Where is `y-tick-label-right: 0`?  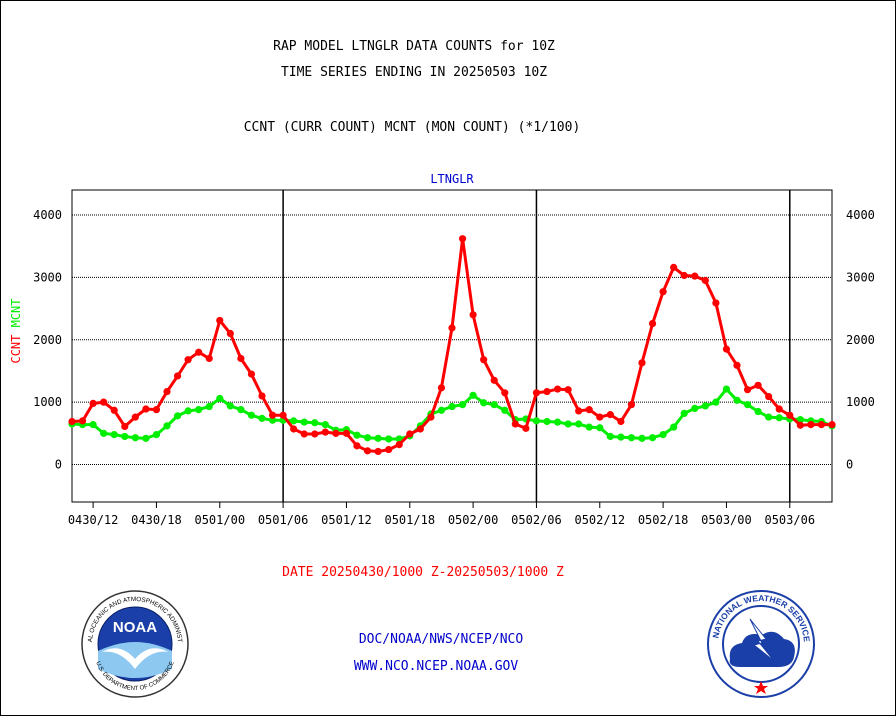 y-tick-label-right: 0 is located at coordinates (849, 465).